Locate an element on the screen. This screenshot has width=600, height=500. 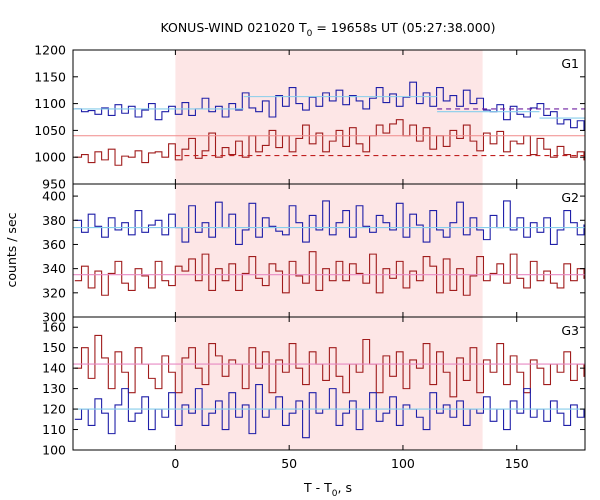
y-tick-label: 320 is located at coordinates (54, 292).